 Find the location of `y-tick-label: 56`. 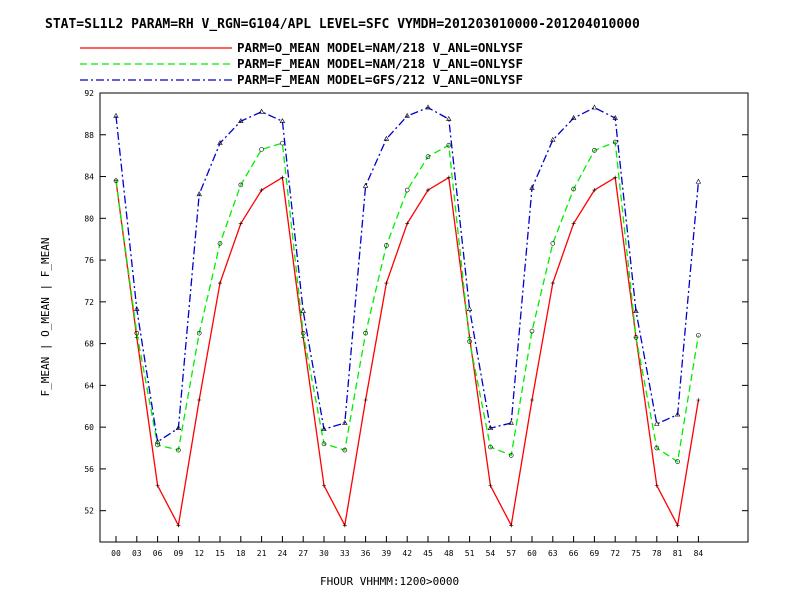

y-tick-label: 56 is located at coordinates (89, 469).